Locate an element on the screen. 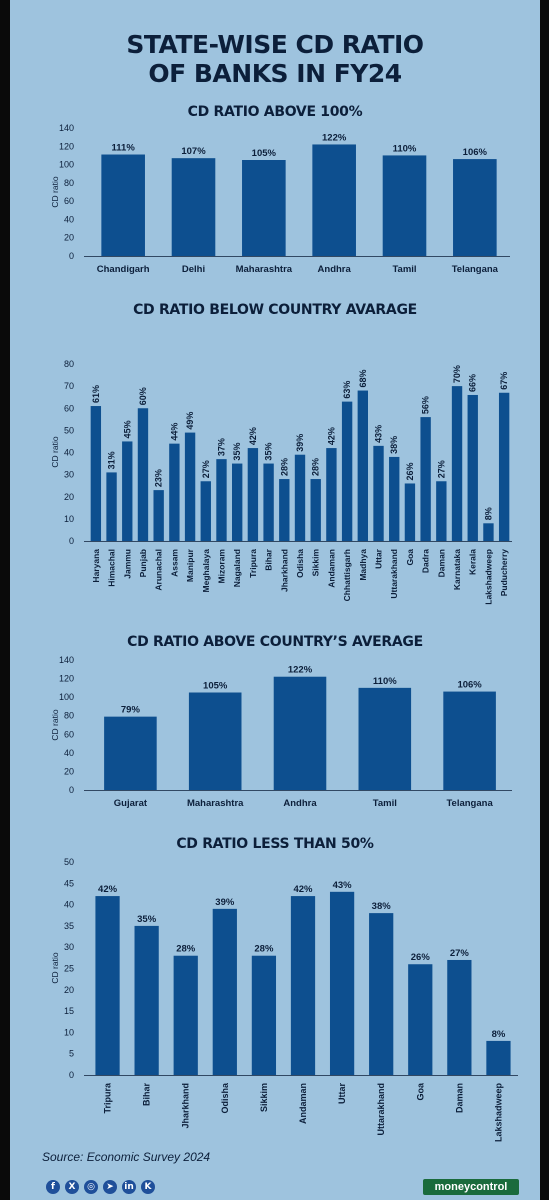  category-label: Andaman is located at coordinates (331, 568).